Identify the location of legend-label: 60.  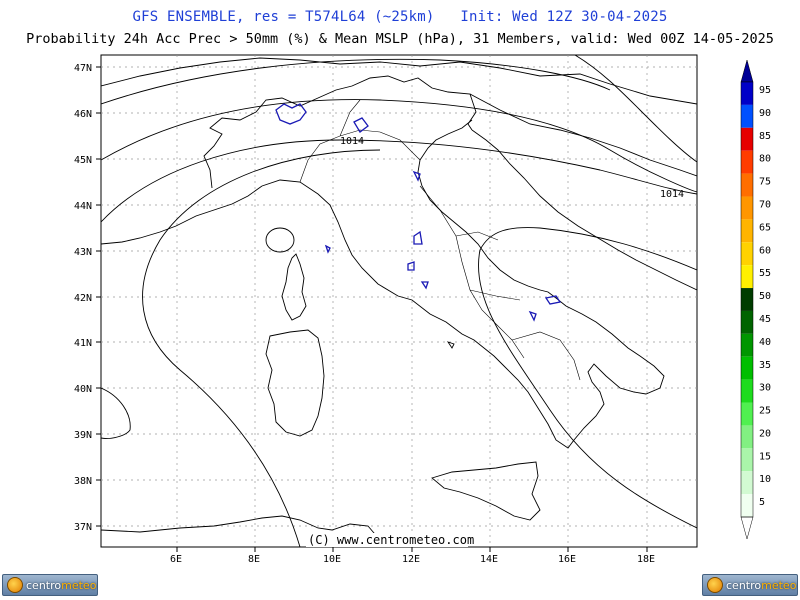
(765, 250).